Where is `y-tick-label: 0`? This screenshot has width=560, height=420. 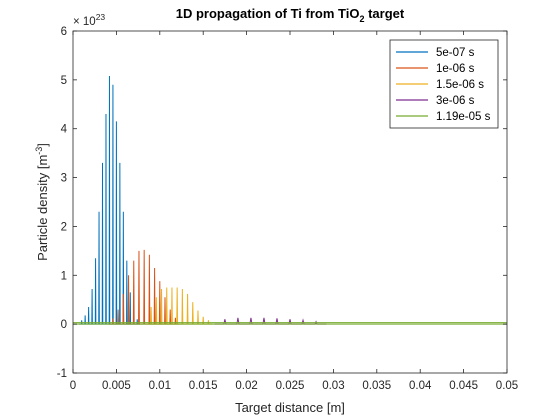
y-tick-label: 0 is located at coordinates (64, 325).